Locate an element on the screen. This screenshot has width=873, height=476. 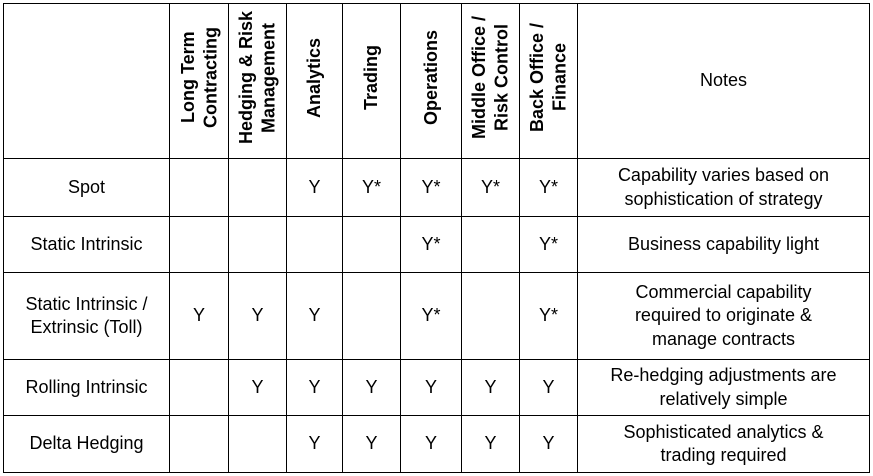
col-header-label: Operations is located at coordinates (430, 78).